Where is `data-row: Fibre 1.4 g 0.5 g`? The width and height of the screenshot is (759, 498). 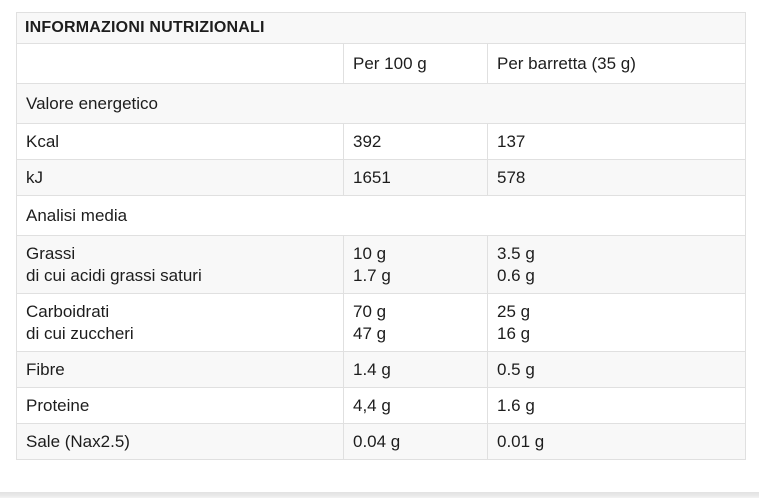 data-row: Fibre 1.4 g 0.5 g is located at coordinates (381, 369).